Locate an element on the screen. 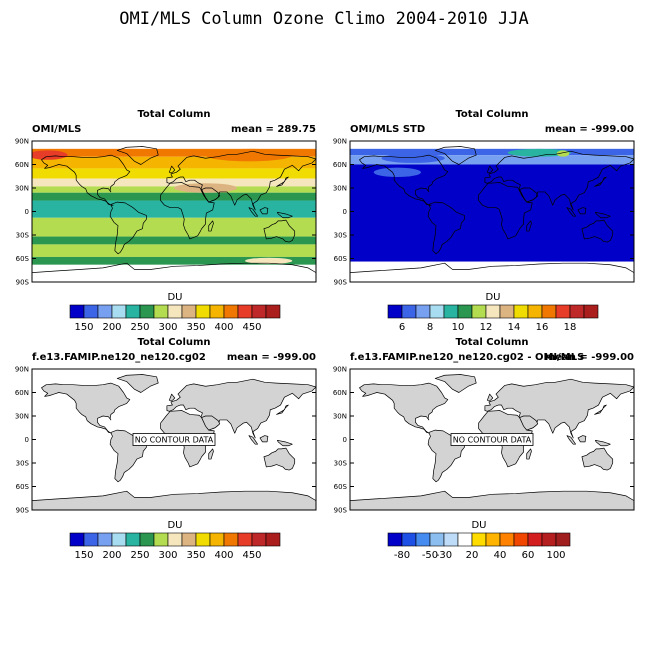 This screenshot has height=648, width=648. colorbar-tick-label: 250 is located at coordinates (139, 327).